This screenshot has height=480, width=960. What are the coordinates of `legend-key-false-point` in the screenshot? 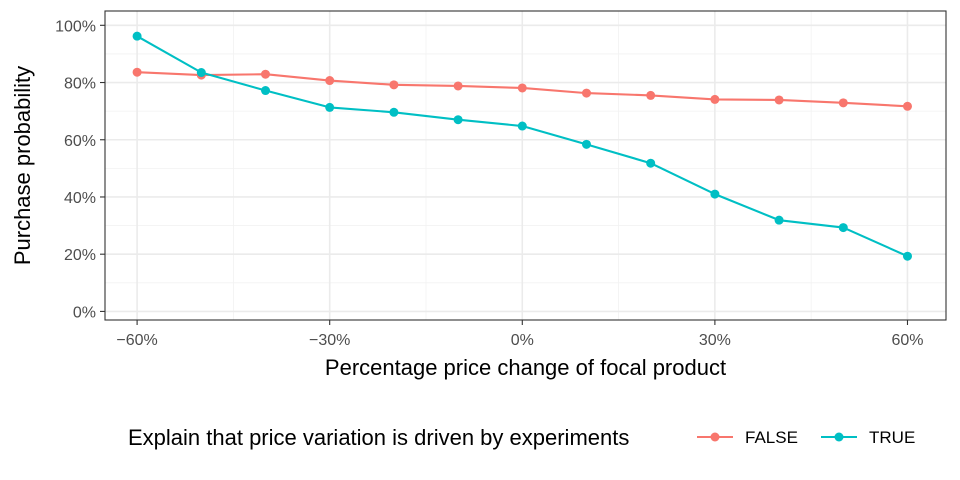 It's located at (715, 437).